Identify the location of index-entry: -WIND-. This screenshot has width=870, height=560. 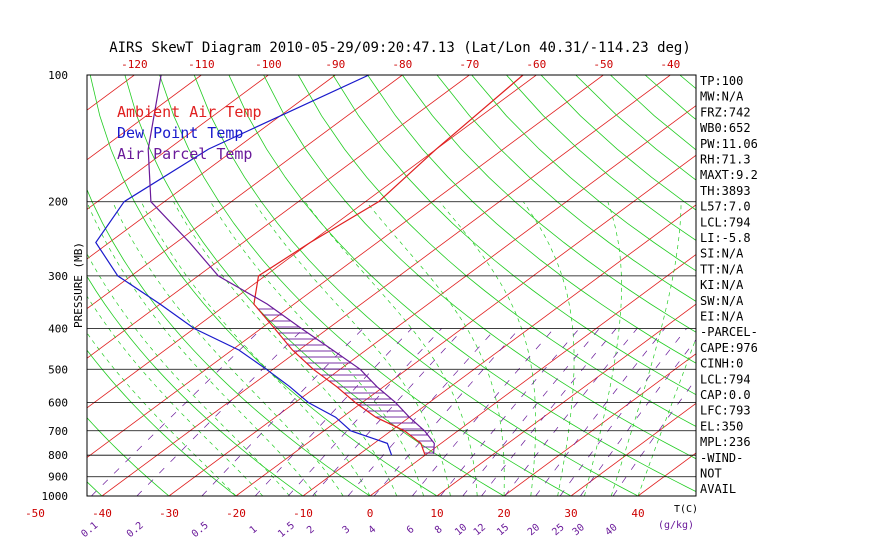
(721, 458).